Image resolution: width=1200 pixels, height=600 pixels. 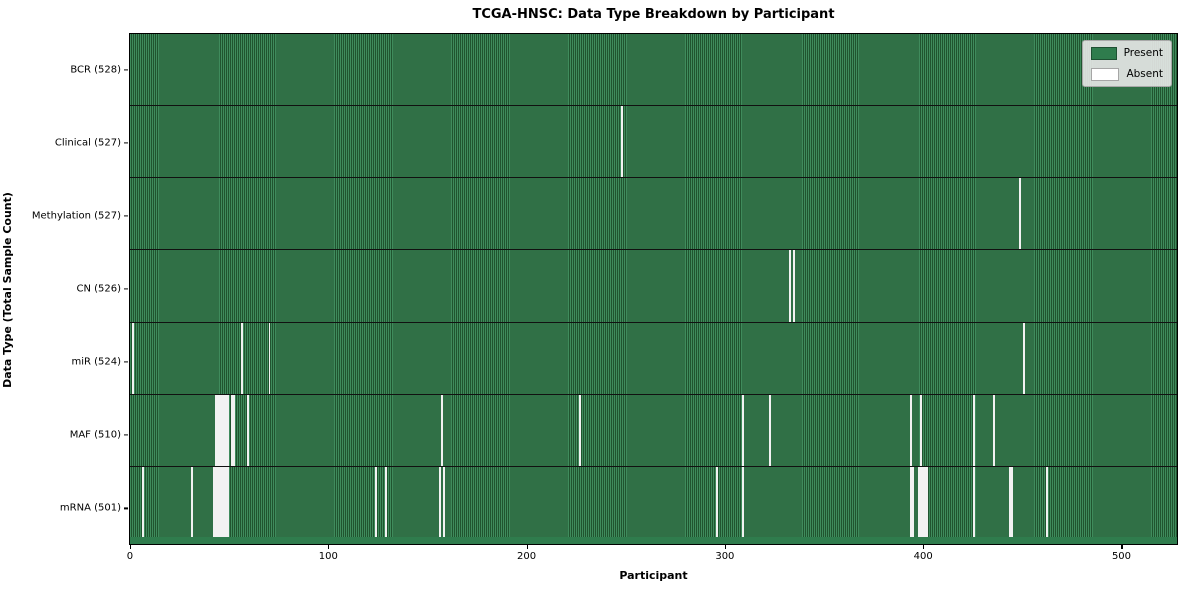 I want to click on heatmap-row-MAF, so click(x=653, y=430).